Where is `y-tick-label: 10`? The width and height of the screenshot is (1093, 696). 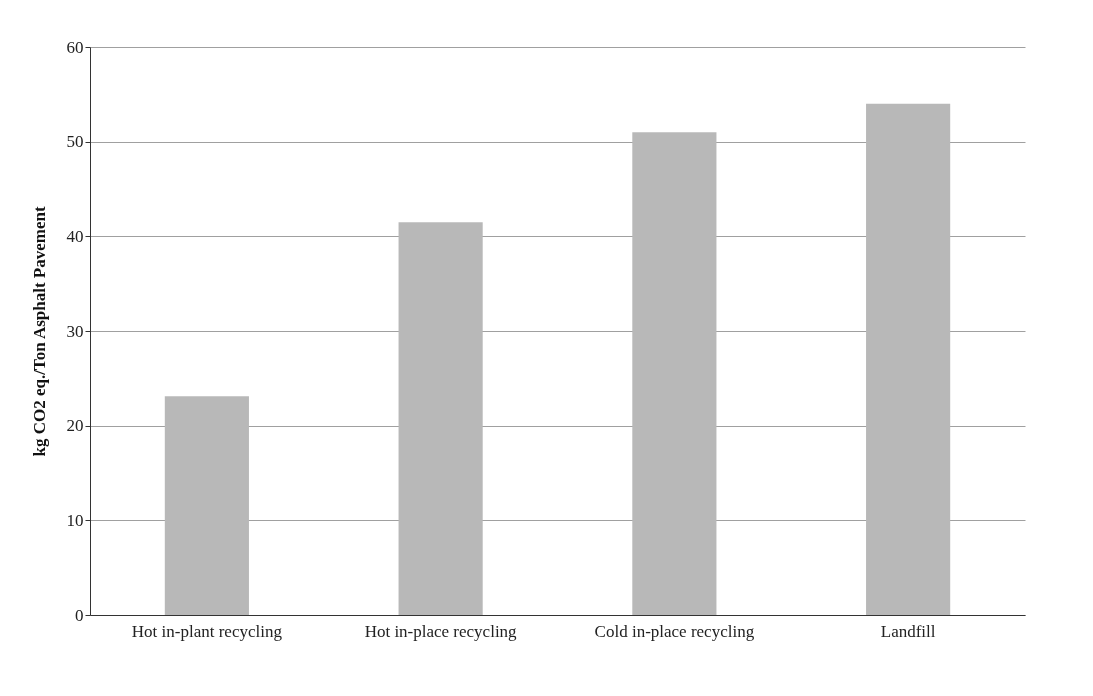 y-tick-label: 10 is located at coordinates (75, 520).